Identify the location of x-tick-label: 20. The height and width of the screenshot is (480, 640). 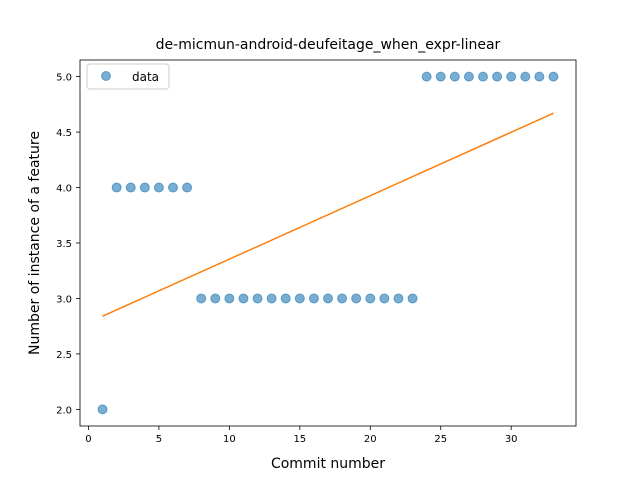
(370, 439).